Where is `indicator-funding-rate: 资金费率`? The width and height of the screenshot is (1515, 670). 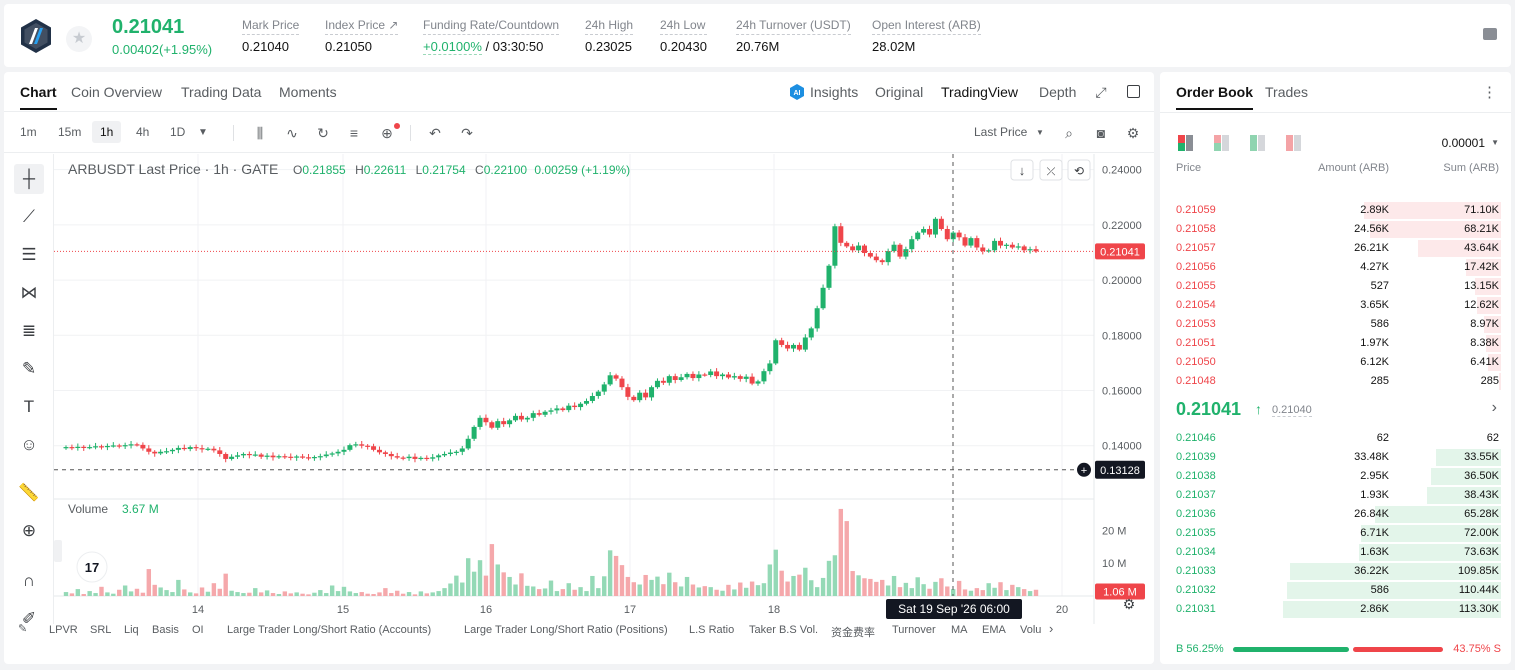
indicator-funding-rate: 资金费率 is located at coordinates (853, 633).